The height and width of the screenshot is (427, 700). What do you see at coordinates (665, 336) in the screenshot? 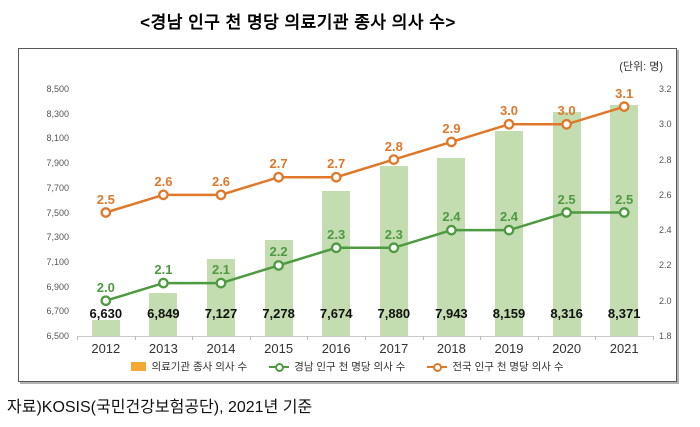
I see `right-axis-tick: 1.8` at bounding box center [665, 336].